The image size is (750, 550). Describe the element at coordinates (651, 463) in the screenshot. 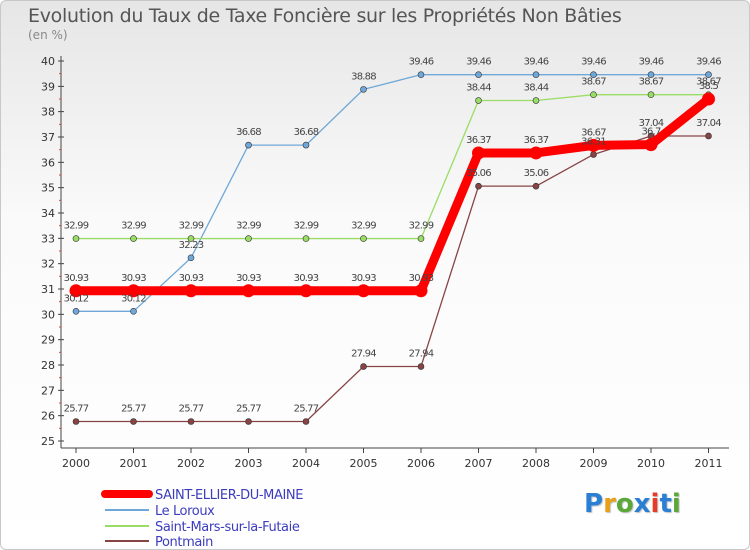

I see `x-tick-label: 2010` at that location.